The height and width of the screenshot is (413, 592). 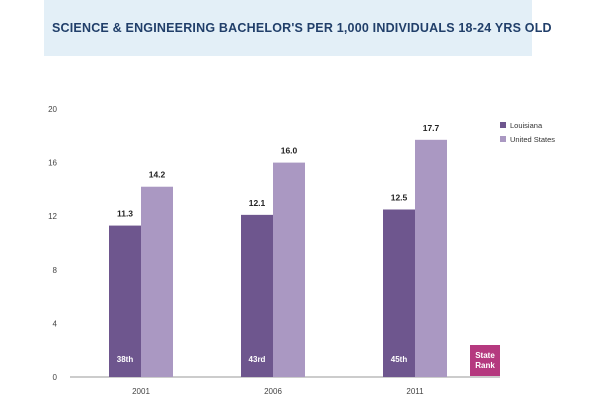 I want to click on y-tick-label: 16, so click(x=52, y=163).